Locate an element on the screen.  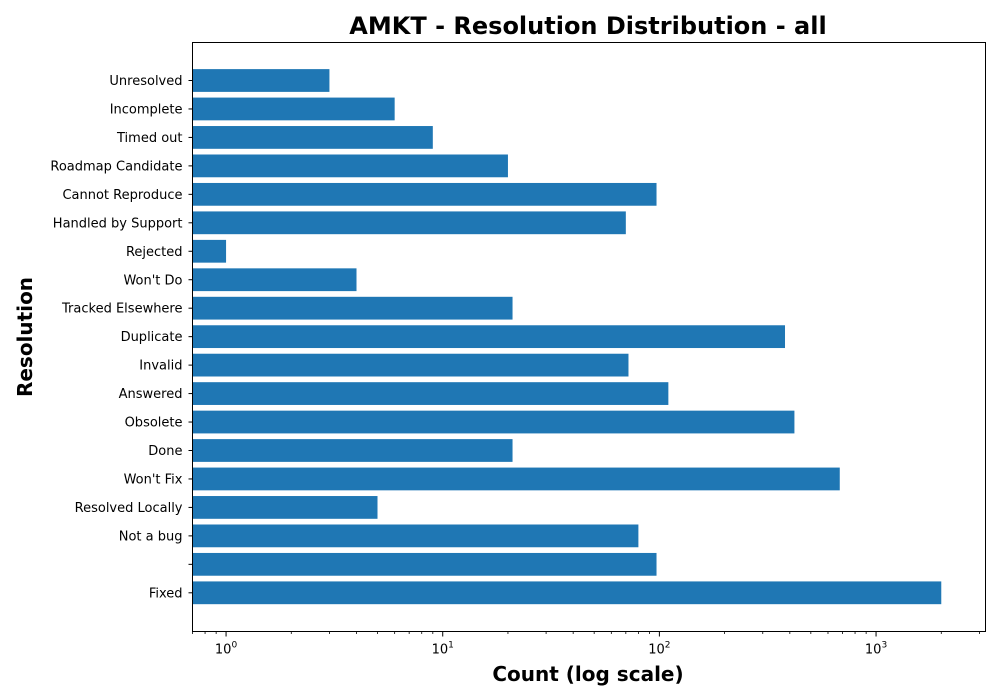
x-tick-label: 10³ is located at coordinates (876, 649).